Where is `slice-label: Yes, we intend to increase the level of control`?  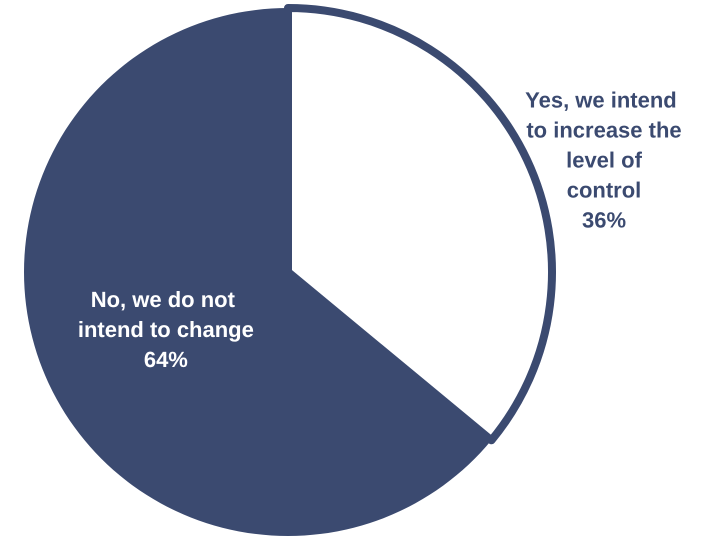
slice-label: Yes, we intend to increase the level of control is located at coordinates (604, 145).